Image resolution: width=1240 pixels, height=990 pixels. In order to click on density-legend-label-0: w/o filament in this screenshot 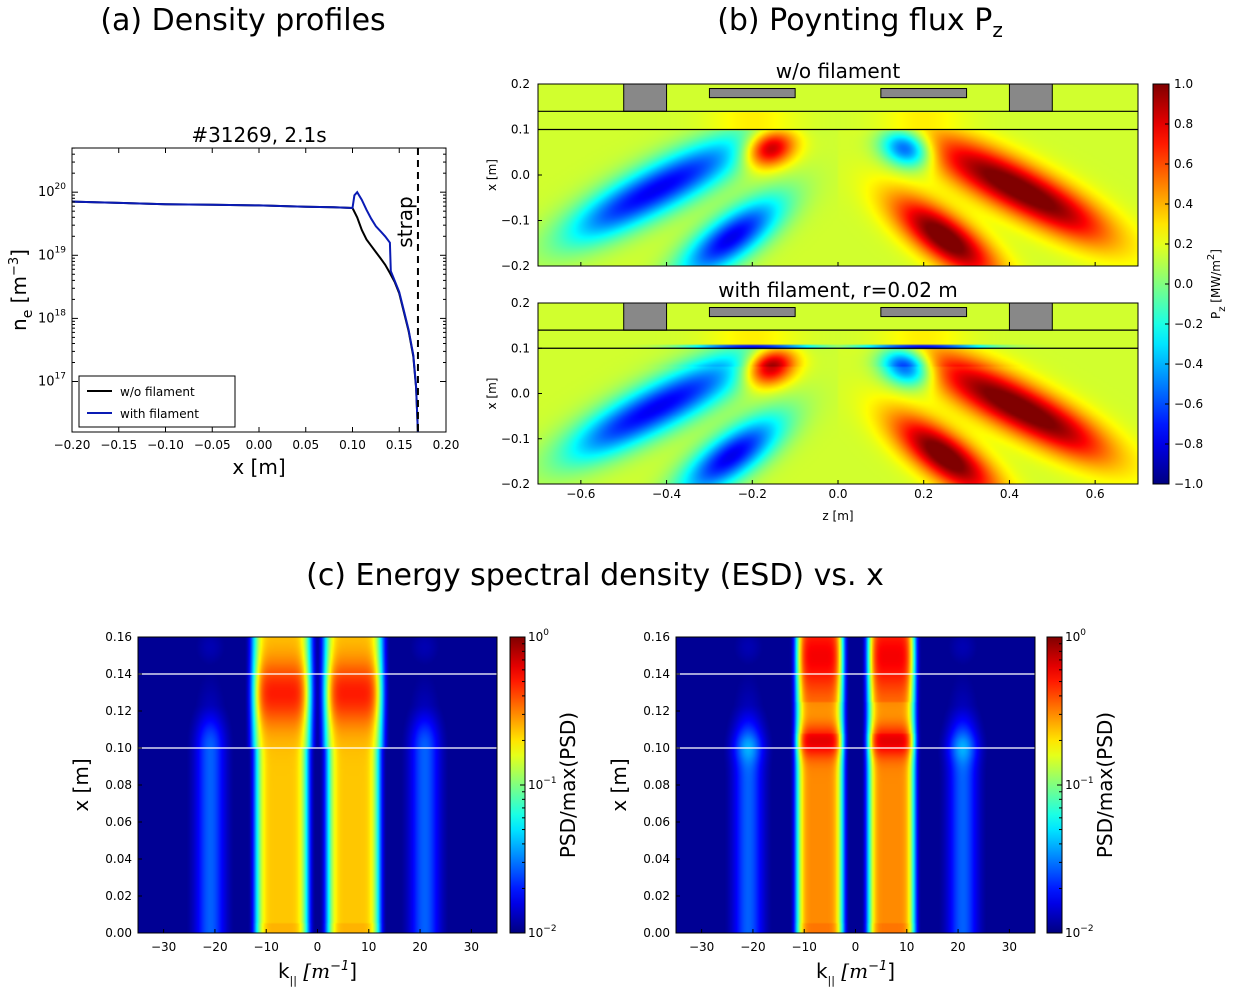, I will do `click(157, 392)`.